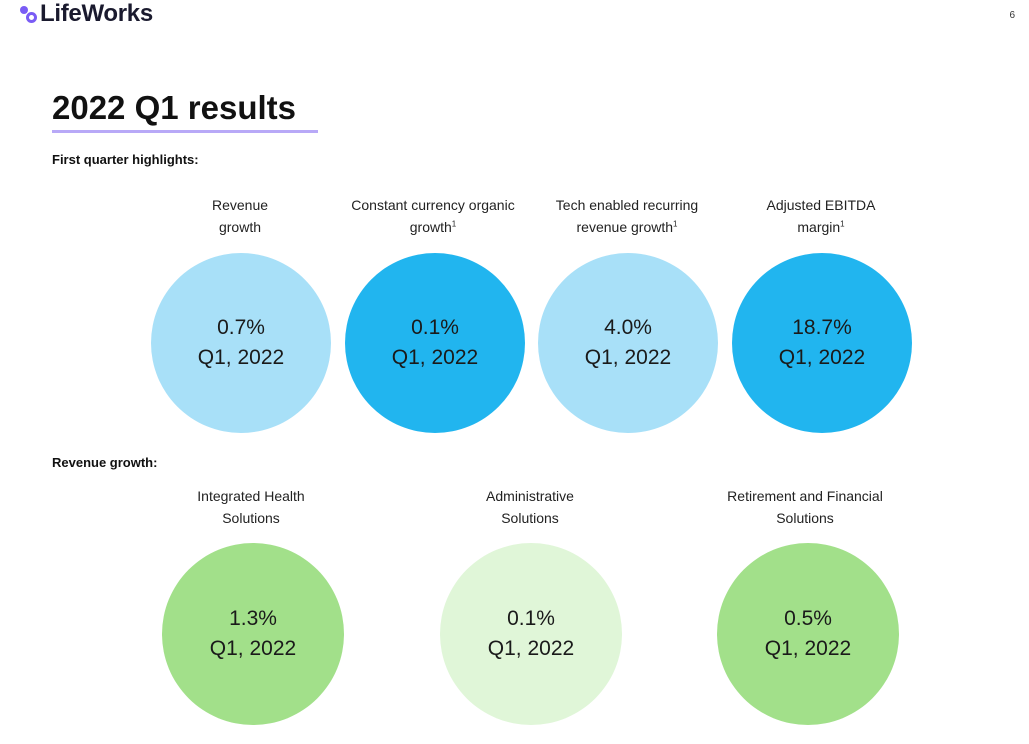  Describe the element at coordinates (531, 634) in the screenshot. I see `metric-circle-administrative-solutions: 0.1% Q1, 2022` at that location.